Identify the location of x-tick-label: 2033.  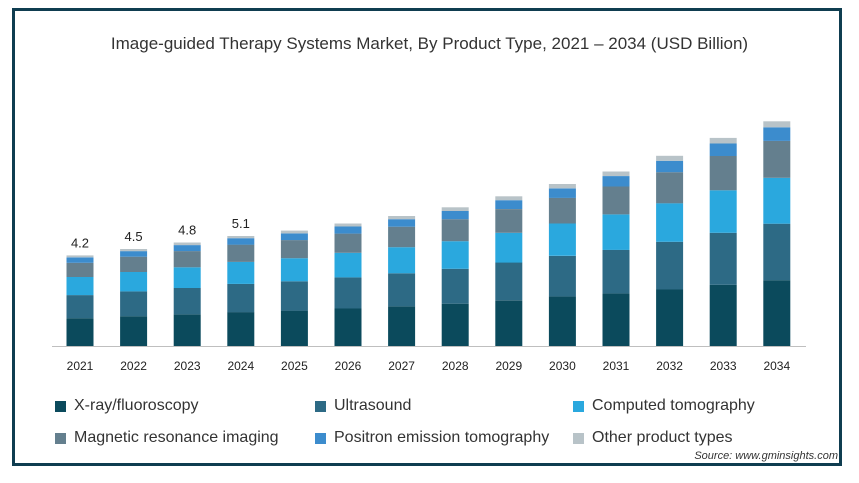
(723, 366).